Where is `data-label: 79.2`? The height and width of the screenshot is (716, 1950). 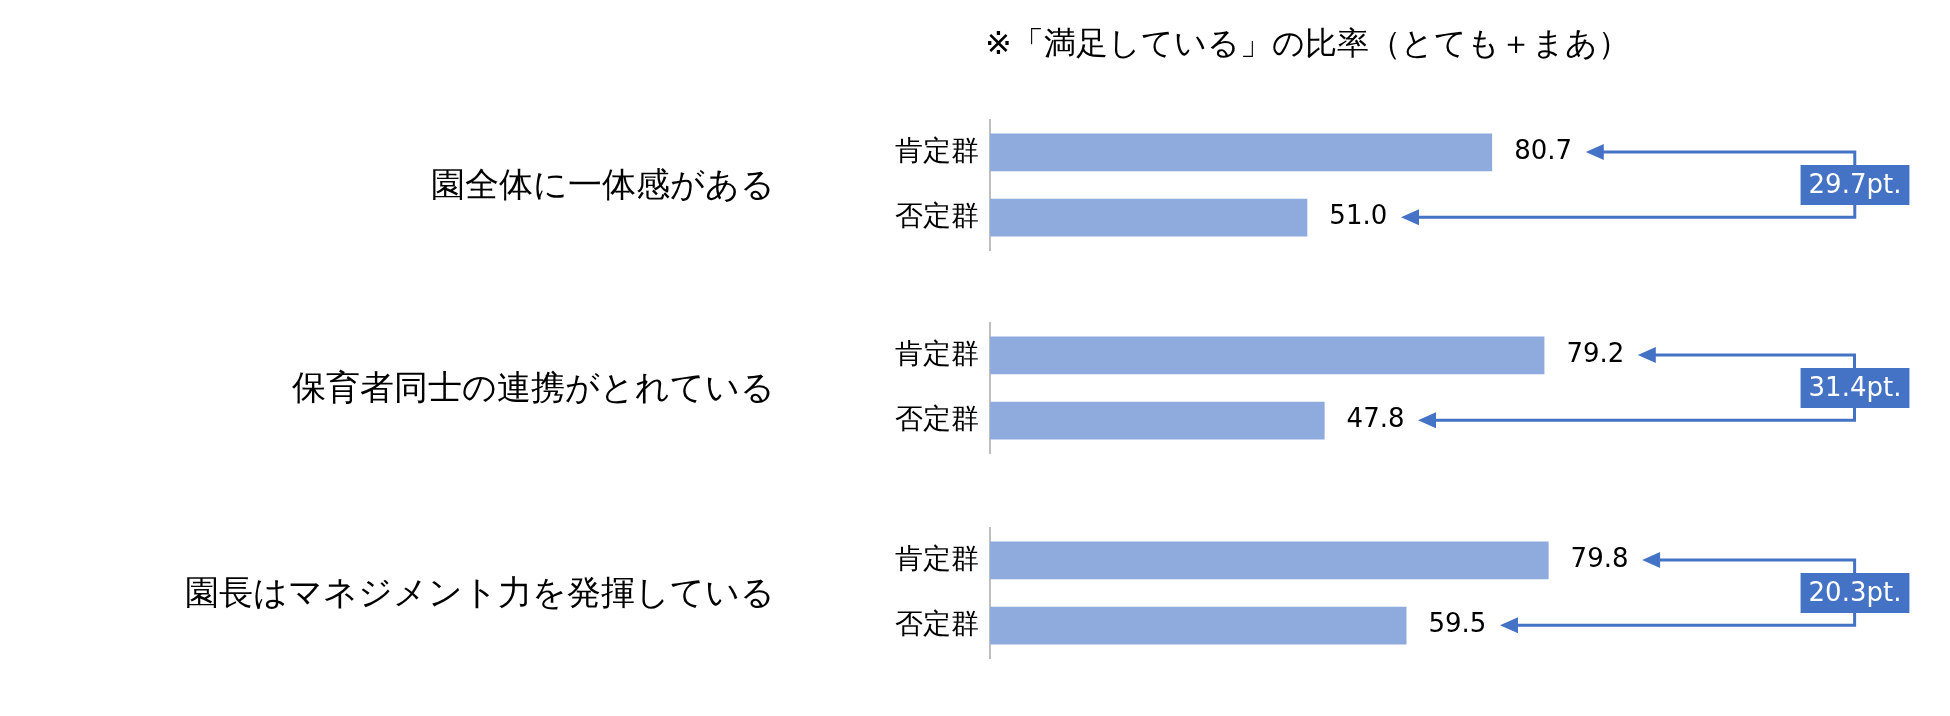
data-label: 79.2 is located at coordinates (1595, 353).